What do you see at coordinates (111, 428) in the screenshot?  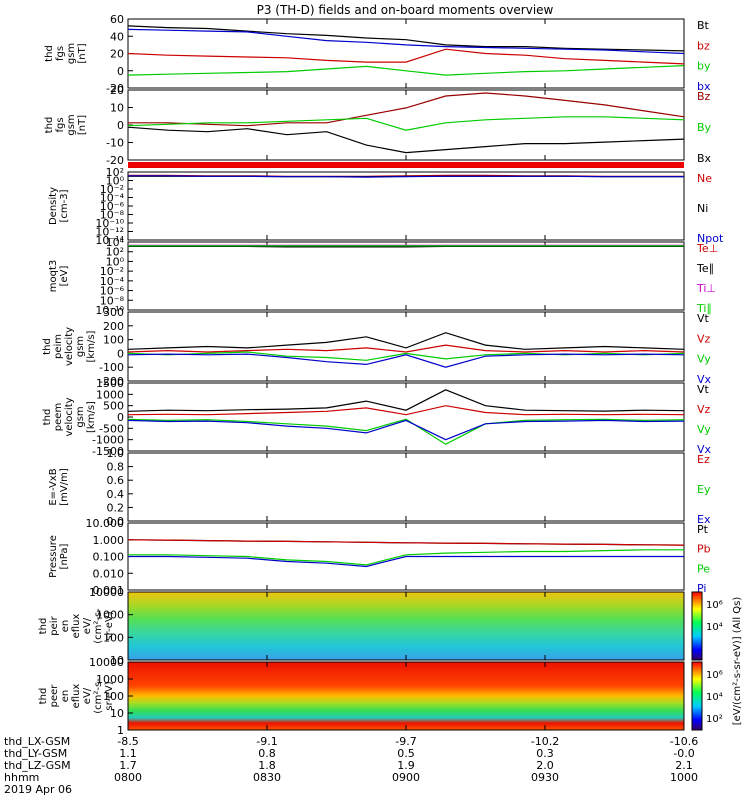 I see `y-tick-label: -500` at bounding box center [111, 428].